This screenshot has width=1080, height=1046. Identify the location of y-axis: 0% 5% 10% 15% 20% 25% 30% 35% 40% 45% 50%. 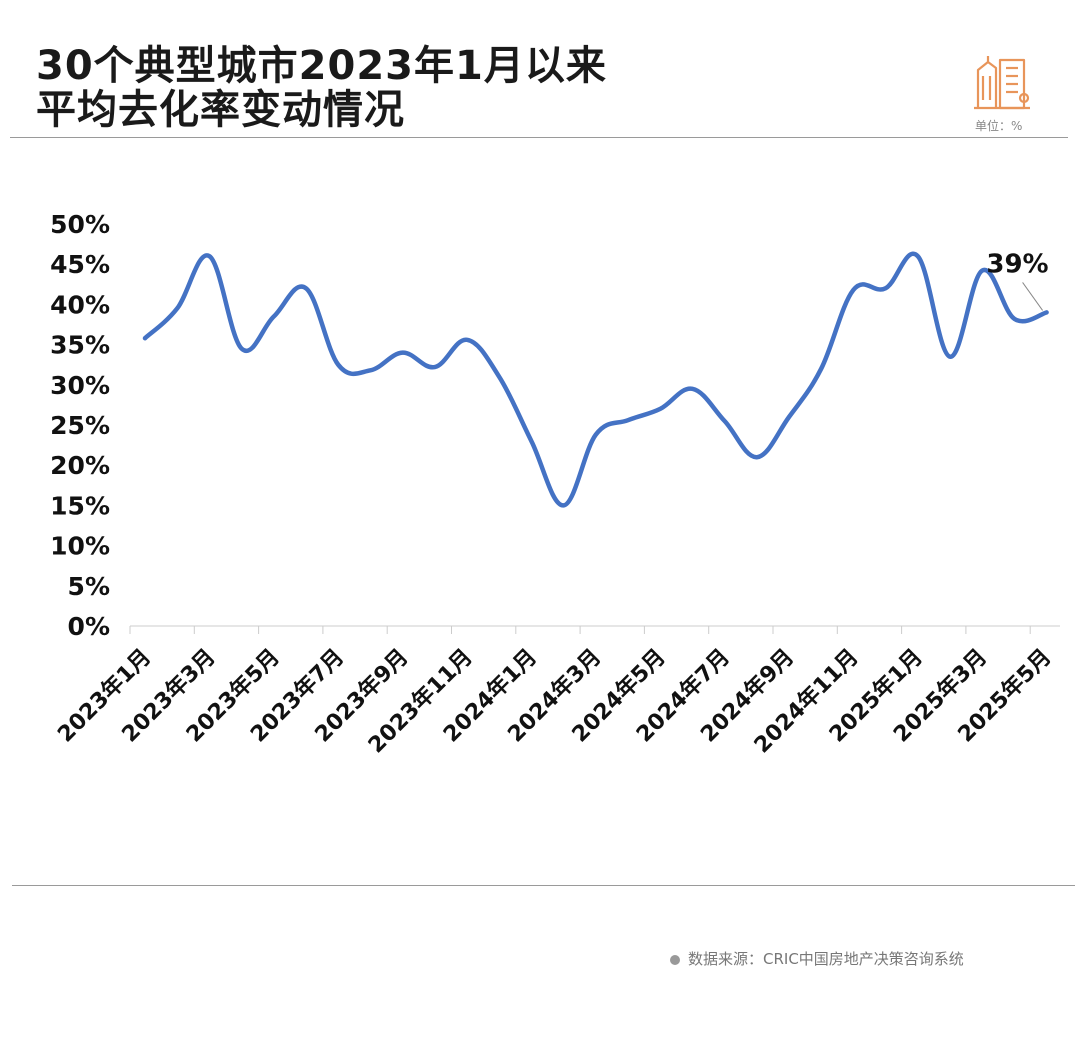
(80, 425).